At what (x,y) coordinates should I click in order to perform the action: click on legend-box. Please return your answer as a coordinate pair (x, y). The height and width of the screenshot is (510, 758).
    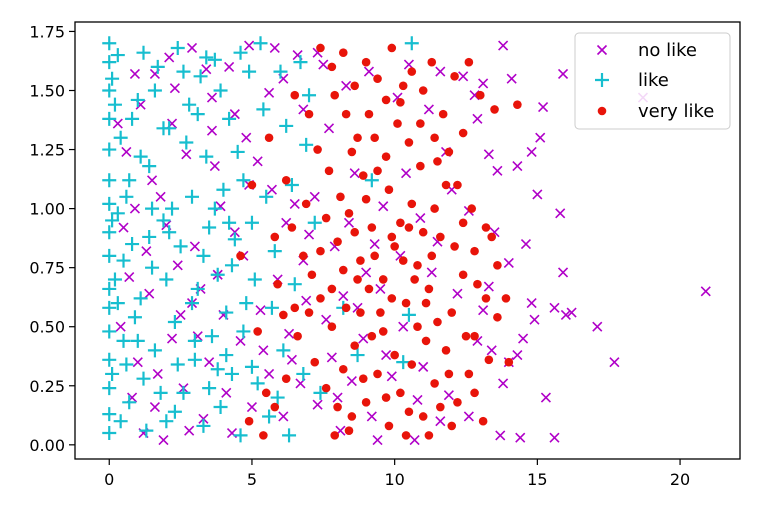
    Looking at the image, I should click on (652, 81).